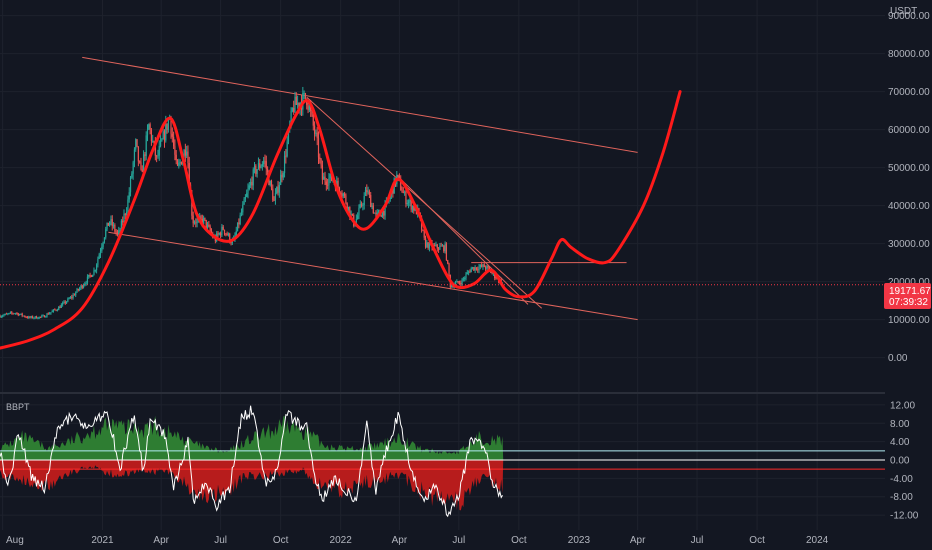  Describe the element at coordinates (910, 291) in the screenshot. I see `last-price-value: 19171.67` at that location.